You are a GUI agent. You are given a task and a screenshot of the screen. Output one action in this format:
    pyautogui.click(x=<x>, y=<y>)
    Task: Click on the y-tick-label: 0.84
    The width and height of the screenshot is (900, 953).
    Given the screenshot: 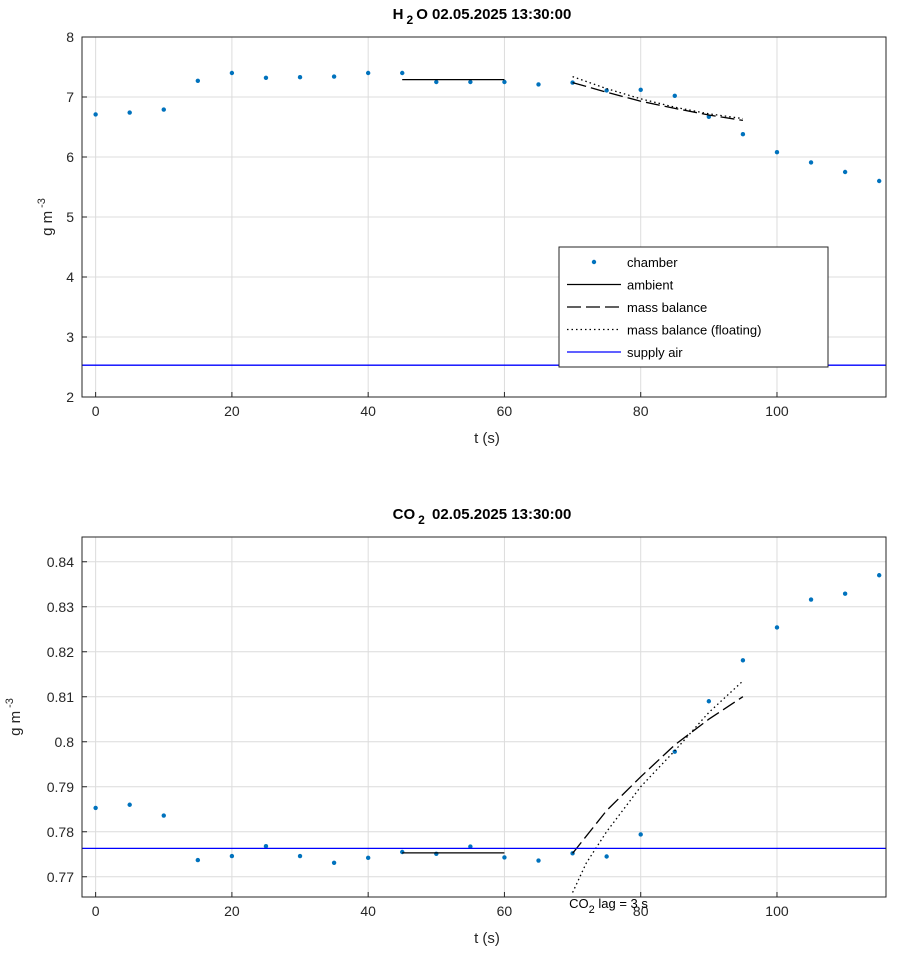 What is the action you would take?
    pyautogui.click(x=60, y=562)
    